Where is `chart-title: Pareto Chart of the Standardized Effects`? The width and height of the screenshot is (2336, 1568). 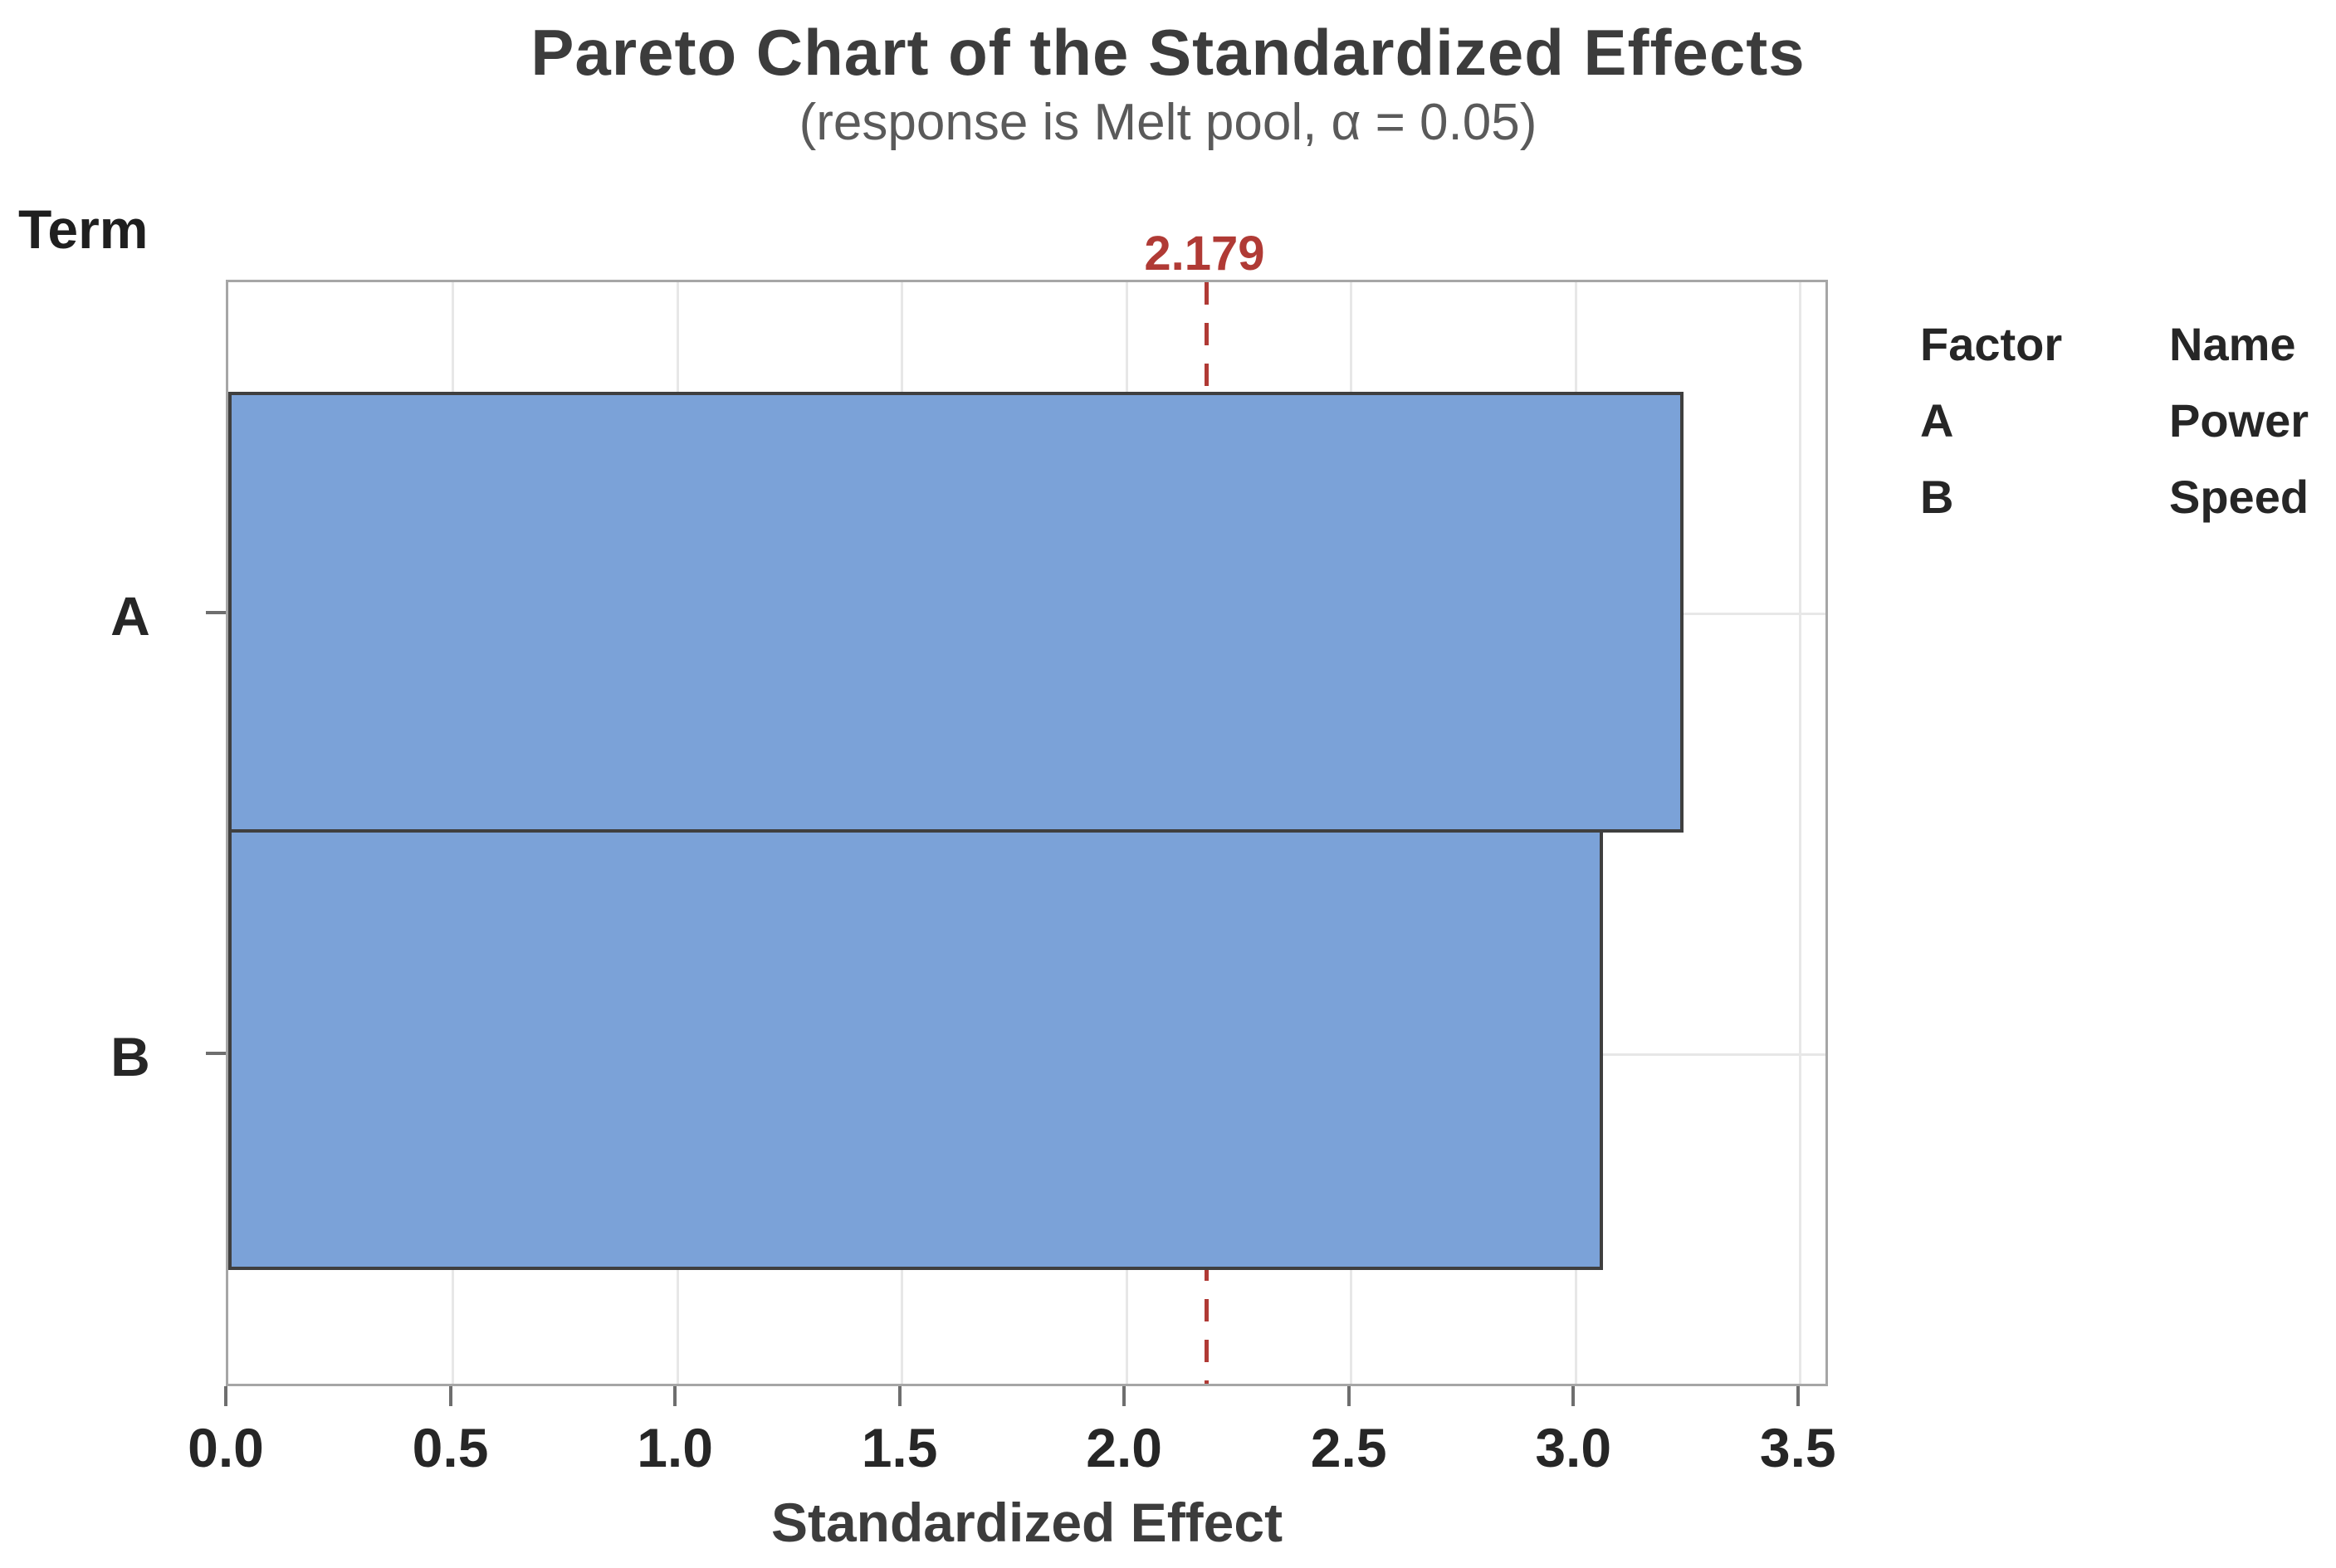 chart-title: Pareto Chart of the Standardized Effects is located at coordinates (1168, 53).